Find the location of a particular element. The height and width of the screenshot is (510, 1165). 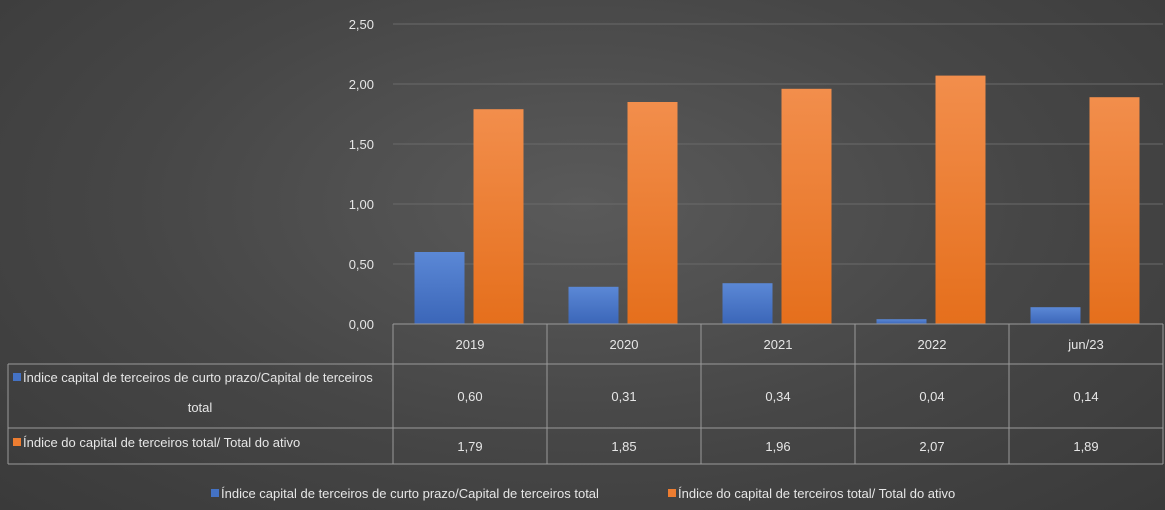

data-label: 0,60 is located at coordinates (469, 396).